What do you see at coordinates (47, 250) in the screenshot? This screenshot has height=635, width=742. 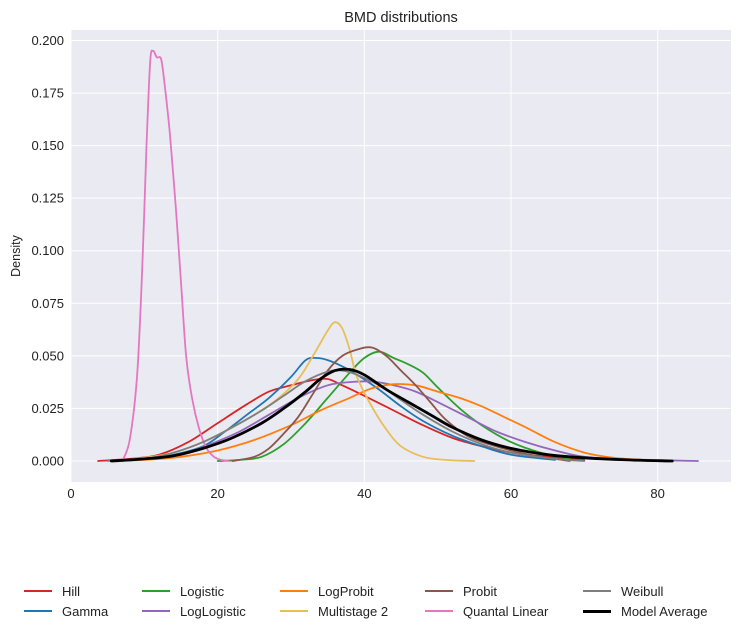 I see `y-tick-label: 0.100` at bounding box center [47, 250].